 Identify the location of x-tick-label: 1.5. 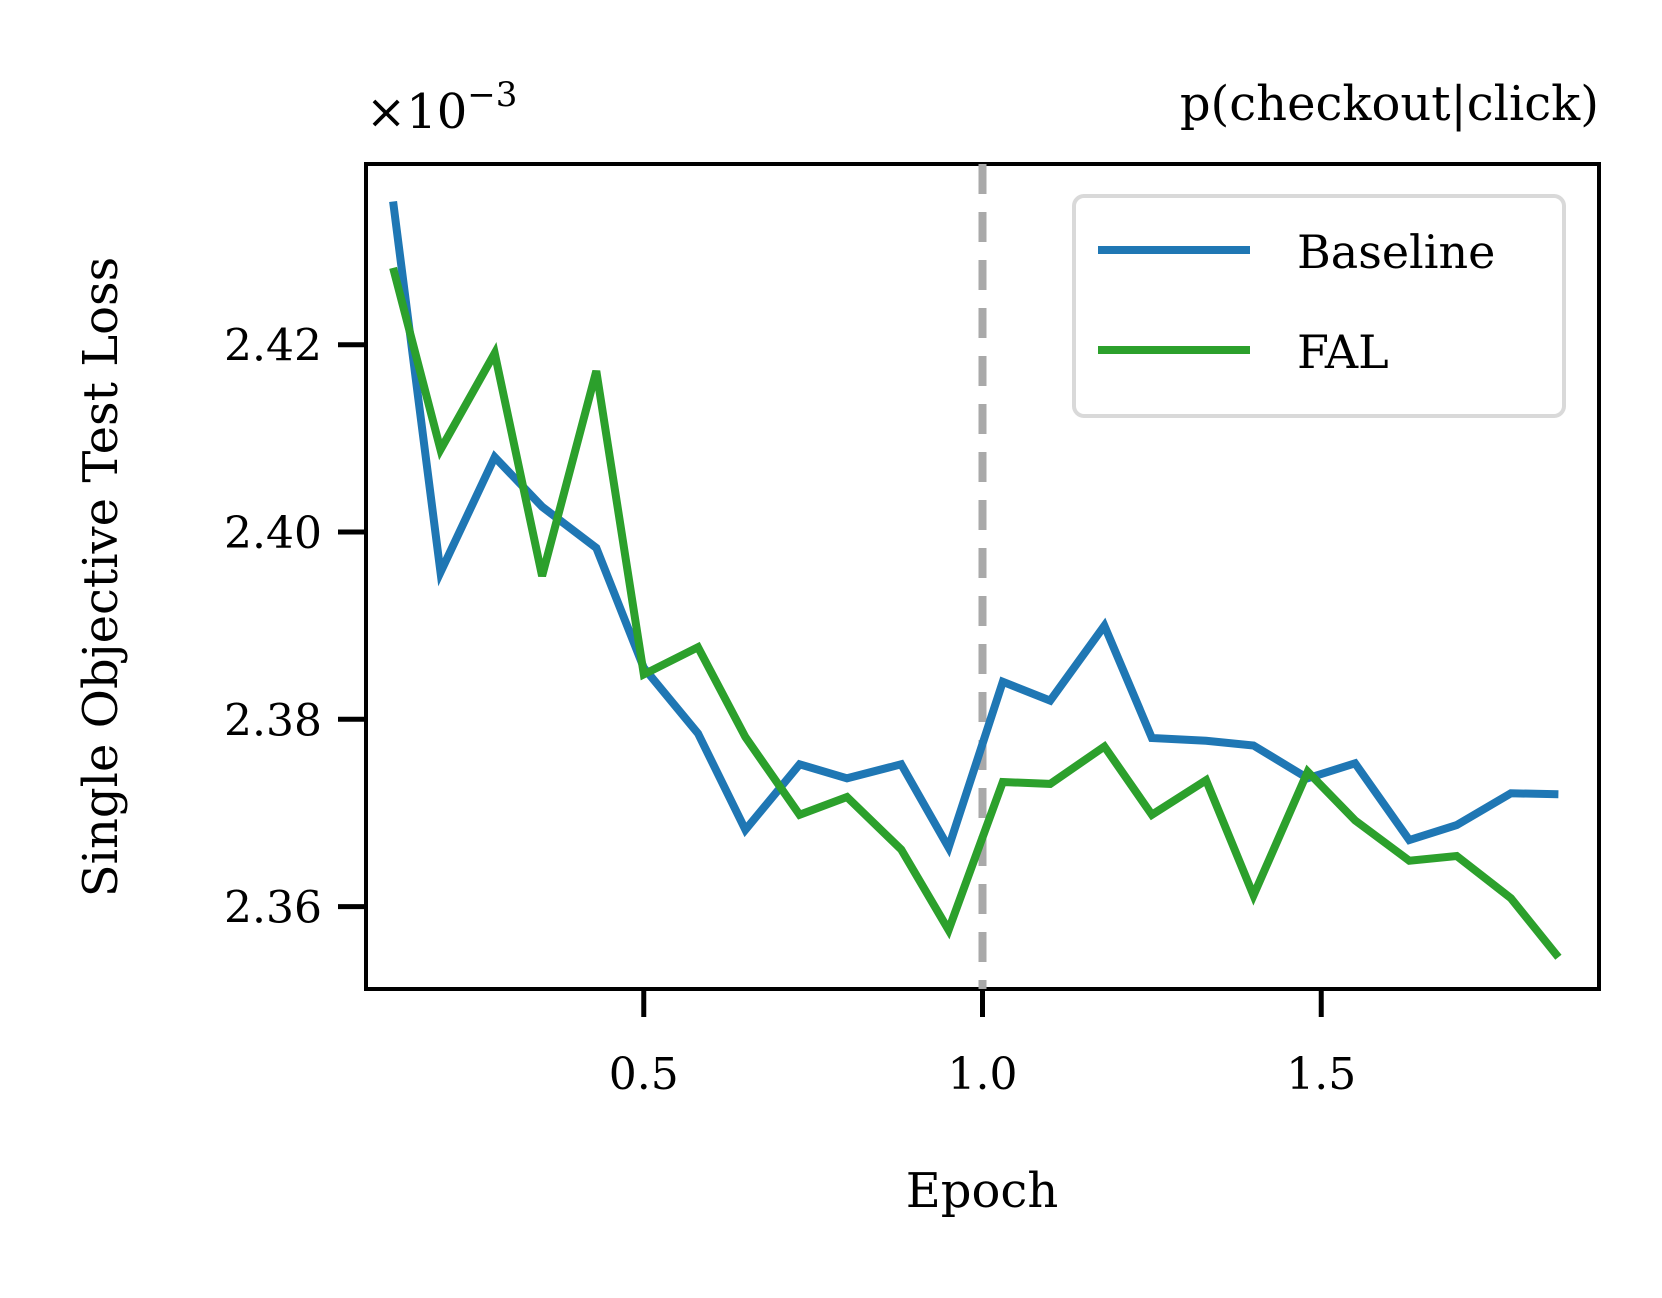
(1321, 1074).